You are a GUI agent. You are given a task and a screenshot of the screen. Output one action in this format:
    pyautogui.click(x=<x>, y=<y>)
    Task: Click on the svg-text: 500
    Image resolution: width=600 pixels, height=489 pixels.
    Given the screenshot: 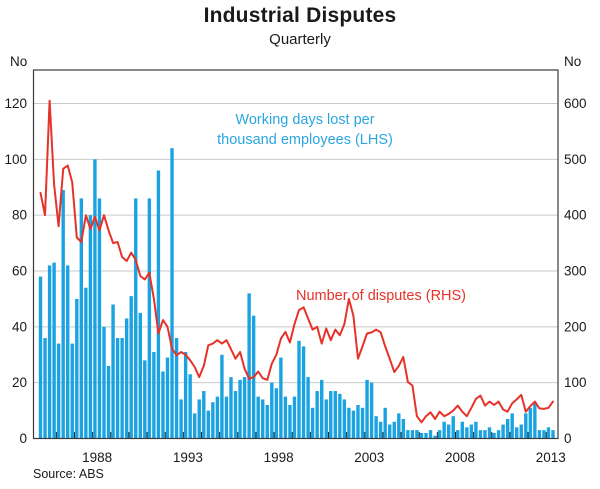 What is the action you would take?
    pyautogui.click(x=575, y=159)
    